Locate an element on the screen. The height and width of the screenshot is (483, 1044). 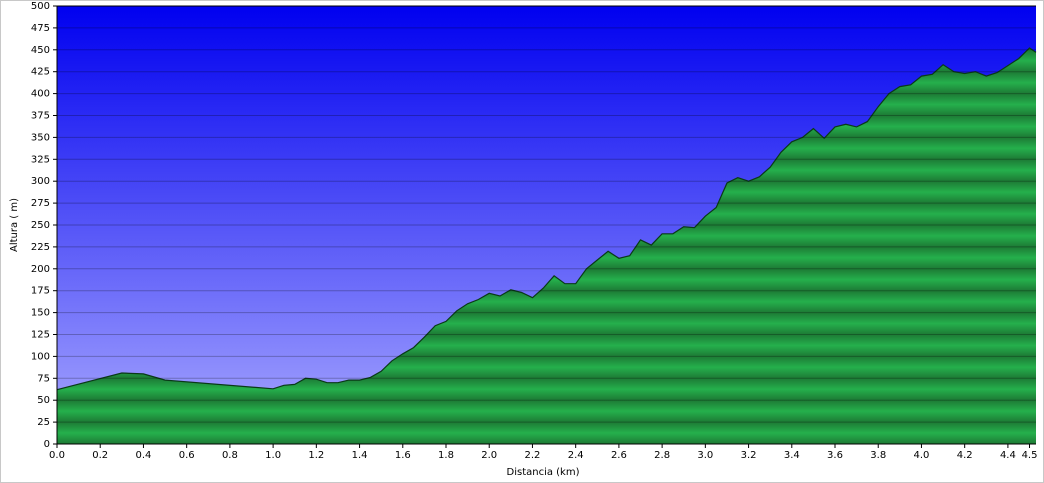
y-tick-label: 225 is located at coordinates (40, 247).